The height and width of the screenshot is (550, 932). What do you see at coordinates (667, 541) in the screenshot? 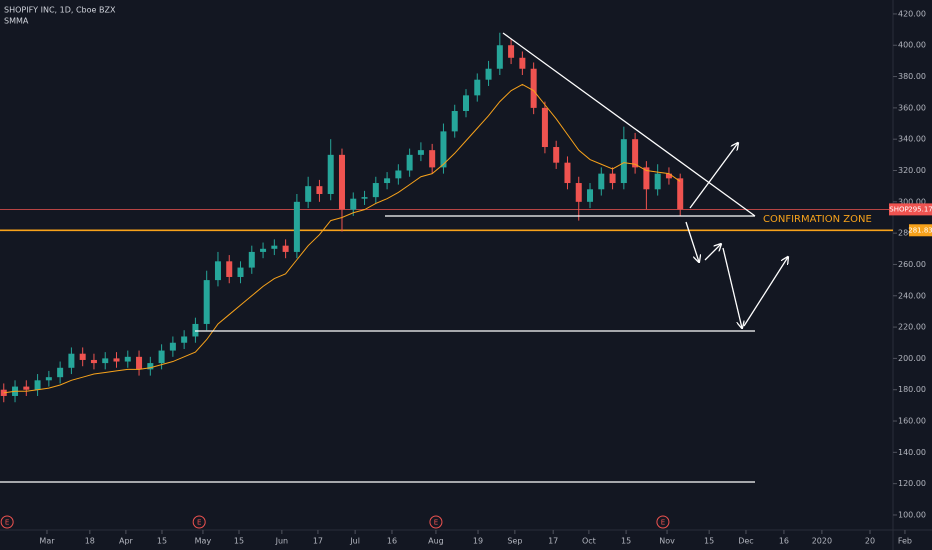
I see `x-tick-label: Nov` at bounding box center [667, 541].